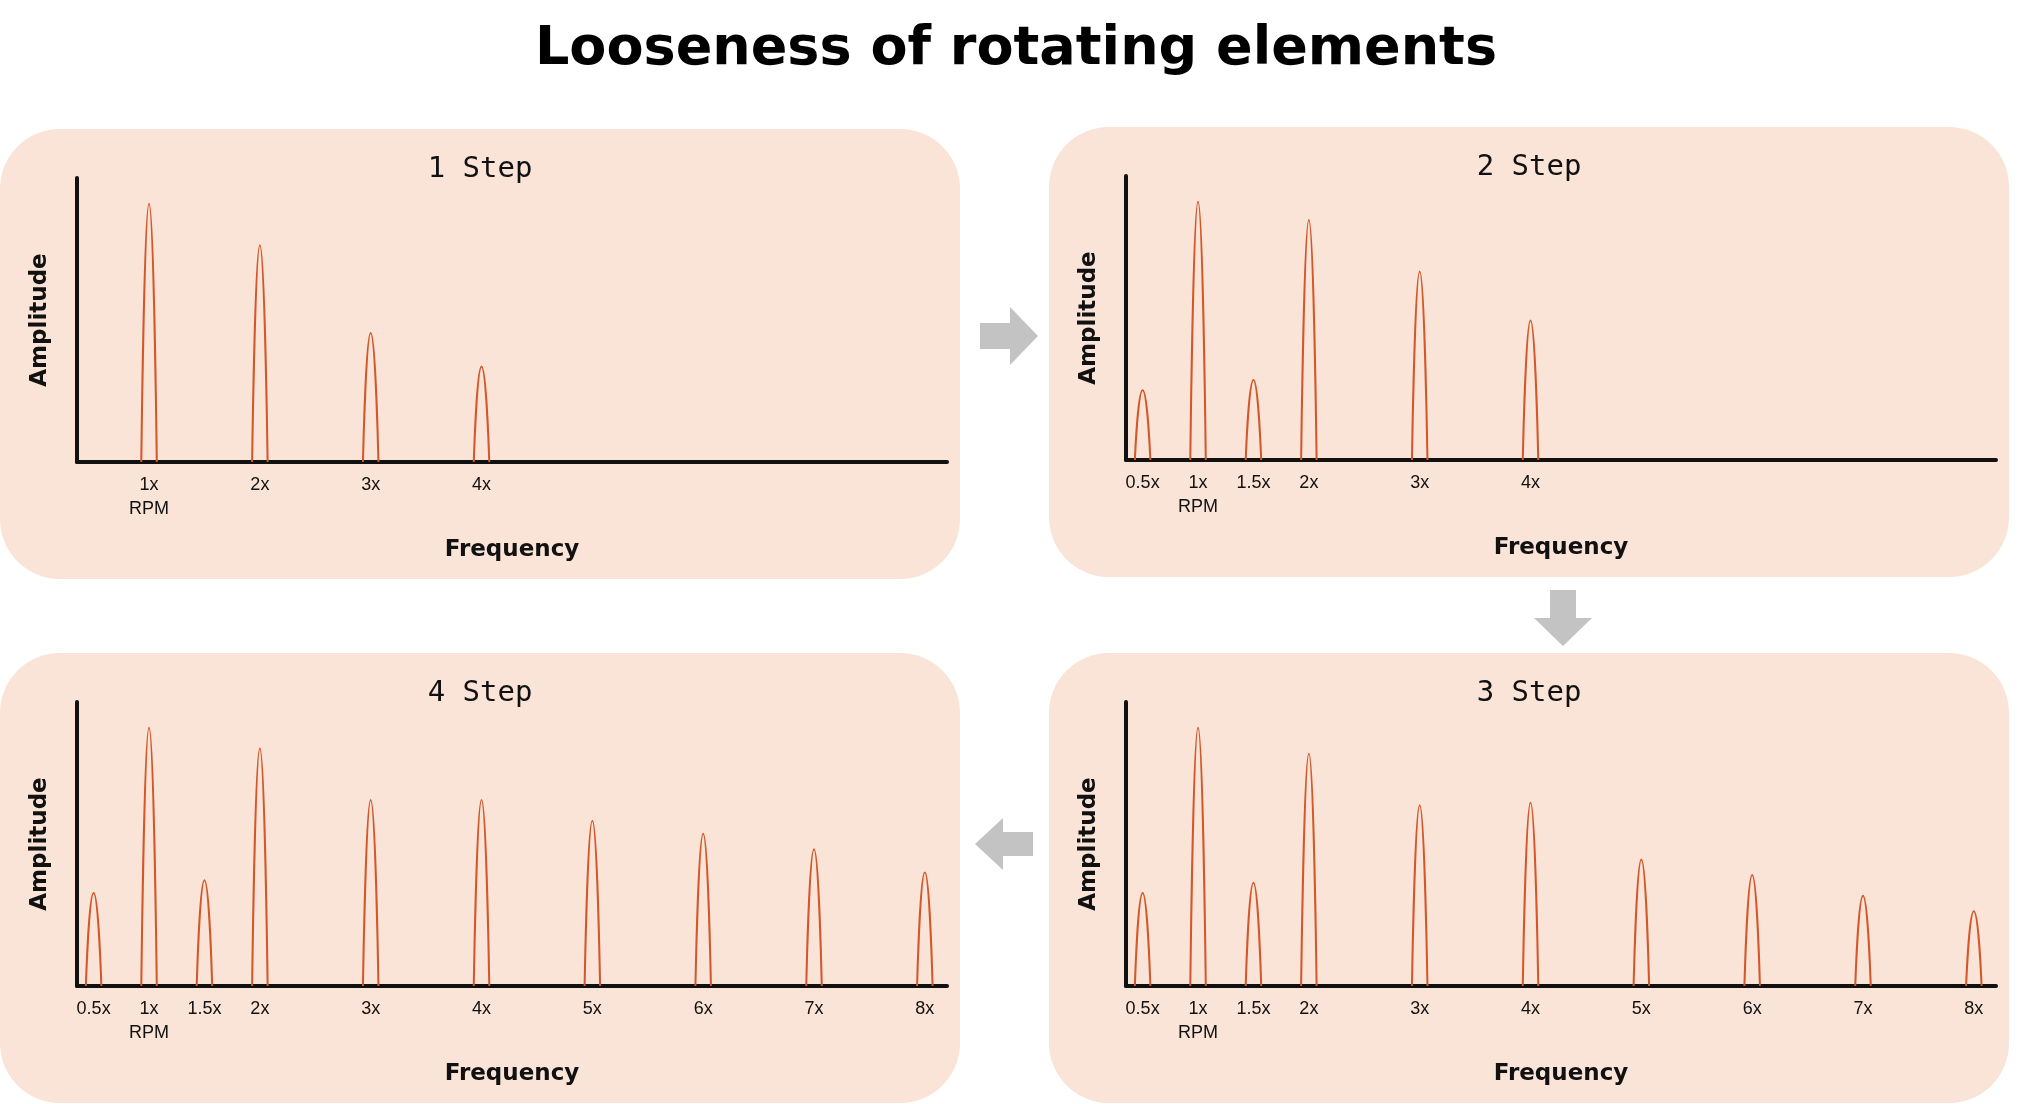 The height and width of the screenshot is (1104, 2032). Describe the element at coordinates (1529, 690) in the screenshot. I see `chart-subtitle: 3 Step` at that location.